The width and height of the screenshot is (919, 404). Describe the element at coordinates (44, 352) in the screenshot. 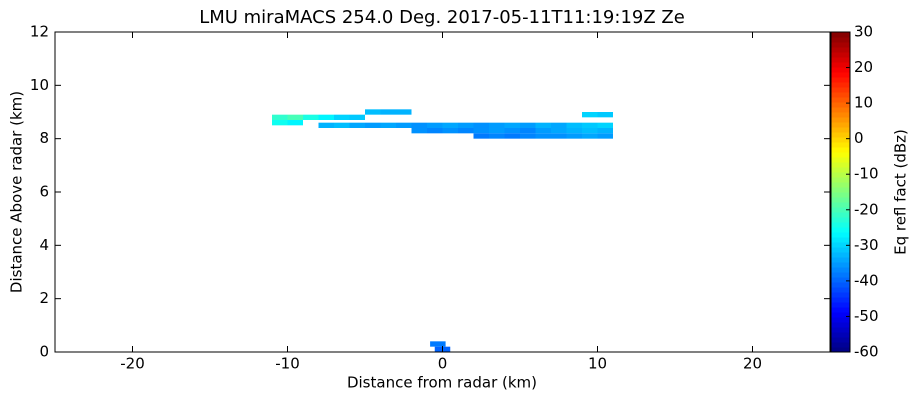

I see `y-tick-label: 0` at that location.